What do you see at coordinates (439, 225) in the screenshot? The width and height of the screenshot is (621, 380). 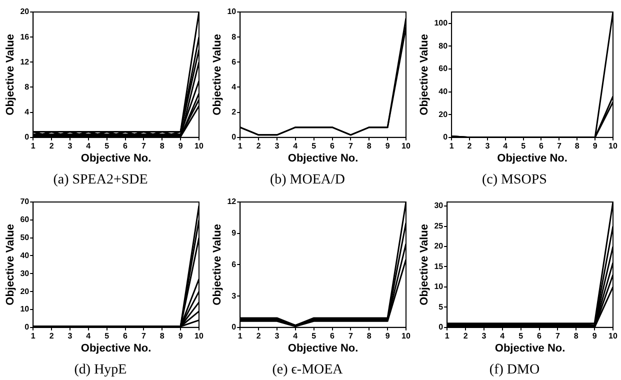 I see `y-tick-label: 25` at bounding box center [439, 225].